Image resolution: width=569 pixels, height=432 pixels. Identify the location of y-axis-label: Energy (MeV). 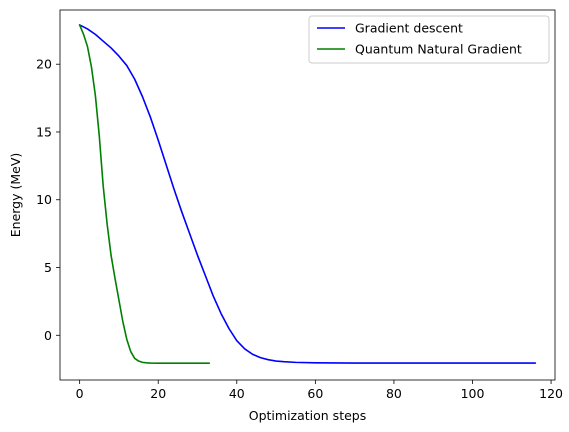
(15, 195).